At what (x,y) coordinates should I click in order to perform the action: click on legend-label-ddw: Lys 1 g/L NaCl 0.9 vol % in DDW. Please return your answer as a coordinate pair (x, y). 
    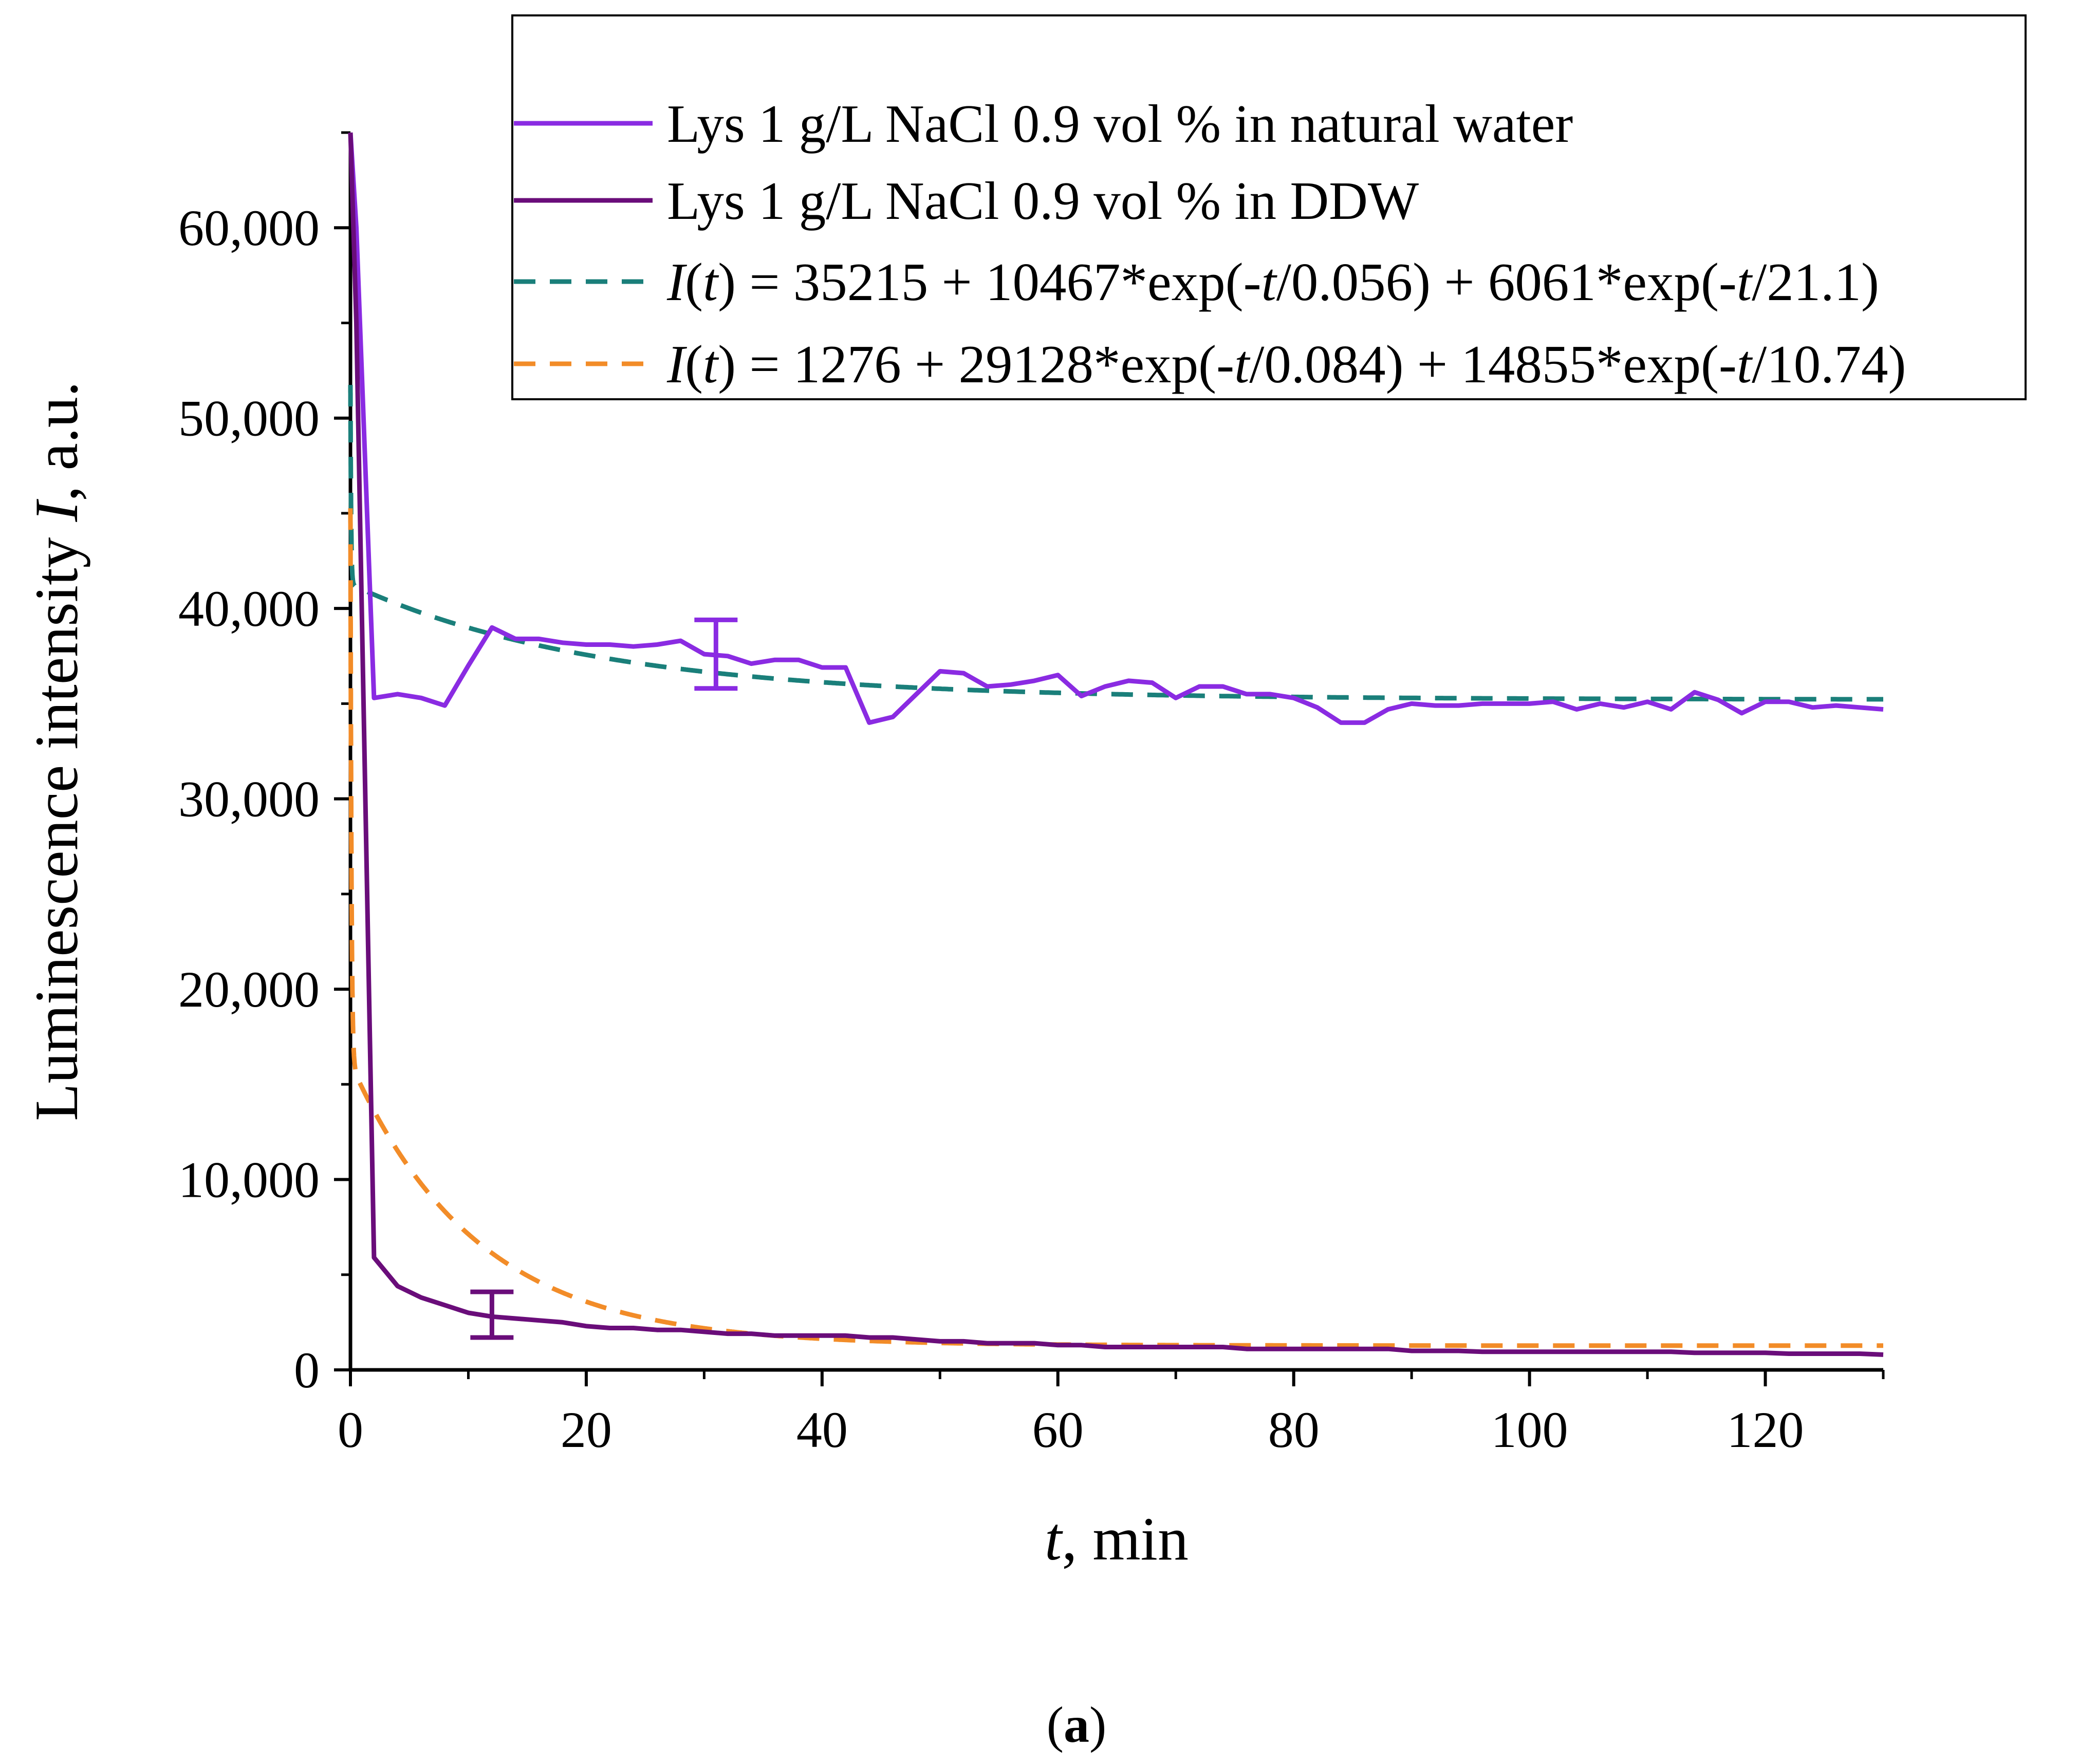
    Looking at the image, I should click on (1043, 201).